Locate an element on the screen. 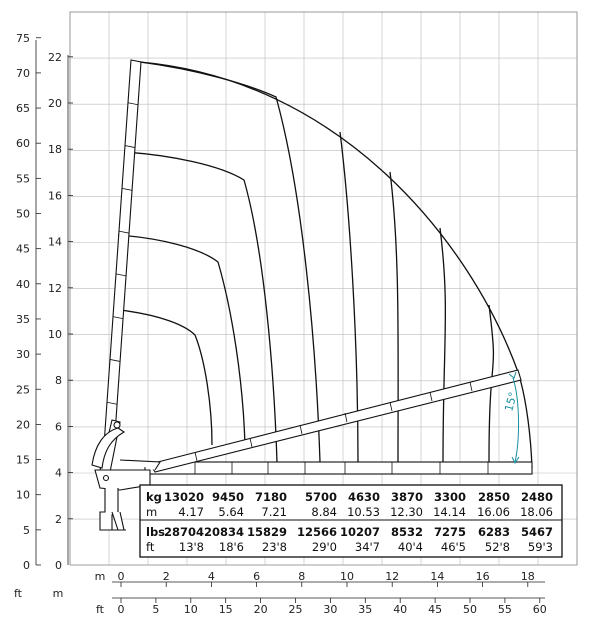 The width and height of the screenshot is (590, 627). x-ft-tick-label: 15 is located at coordinates (226, 609).